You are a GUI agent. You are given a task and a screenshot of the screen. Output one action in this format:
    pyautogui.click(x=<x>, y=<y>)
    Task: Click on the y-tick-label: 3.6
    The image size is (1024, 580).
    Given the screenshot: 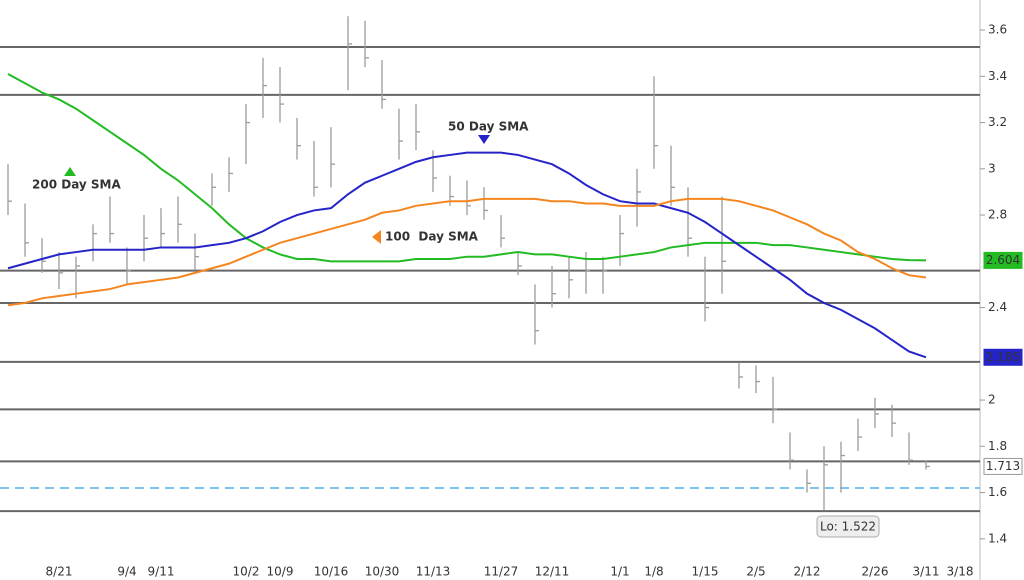 What is the action you would take?
    pyautogui.click(x=997, y=30)
    